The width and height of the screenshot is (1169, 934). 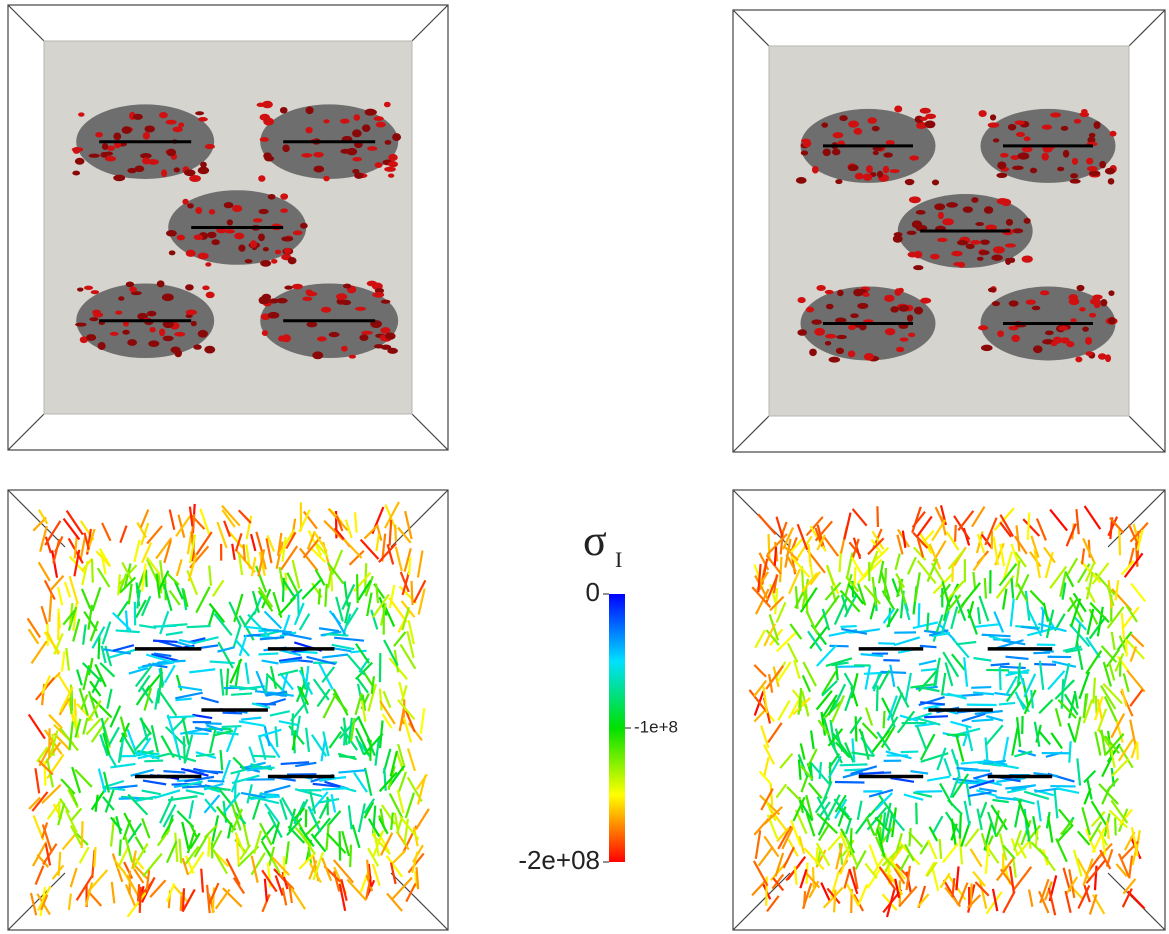 I want to click on frame-edge, so click(x=751, y=28).